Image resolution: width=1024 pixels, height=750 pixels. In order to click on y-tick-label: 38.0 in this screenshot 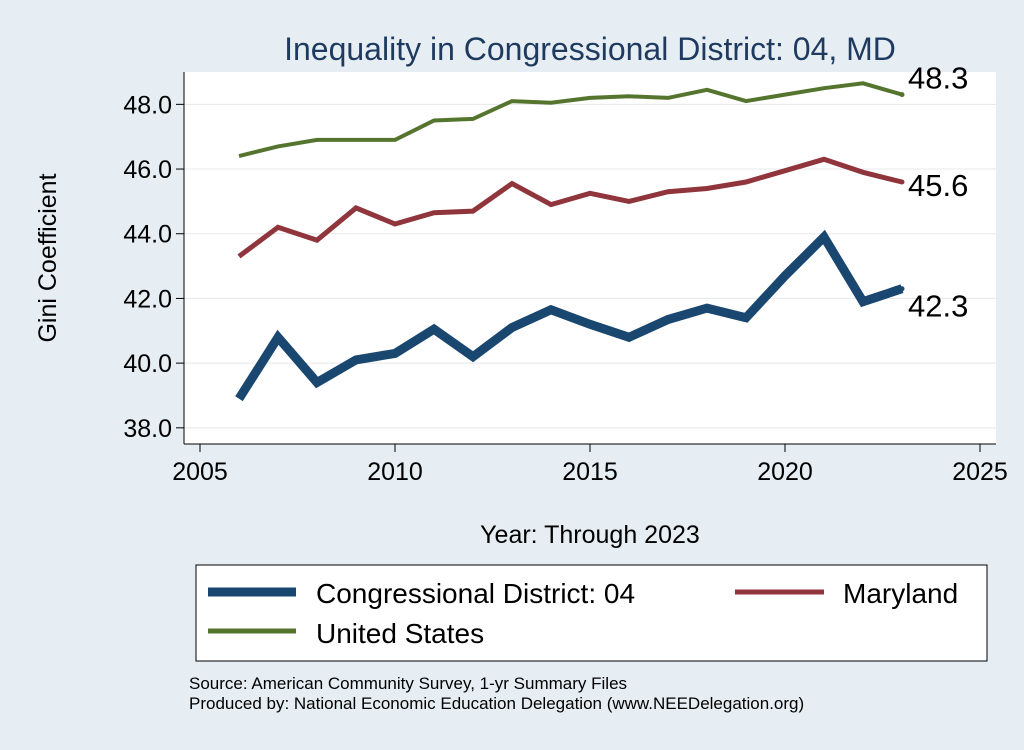, I will do `click(147, 429)`.